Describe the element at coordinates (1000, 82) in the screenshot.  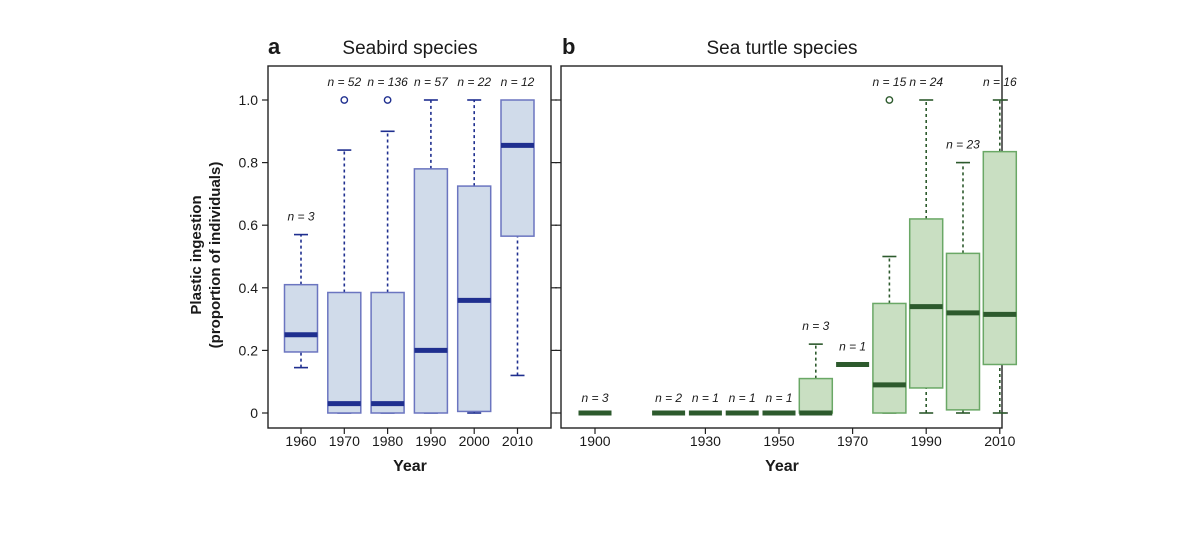
I see `sample-size-label: n = 16` at that location.